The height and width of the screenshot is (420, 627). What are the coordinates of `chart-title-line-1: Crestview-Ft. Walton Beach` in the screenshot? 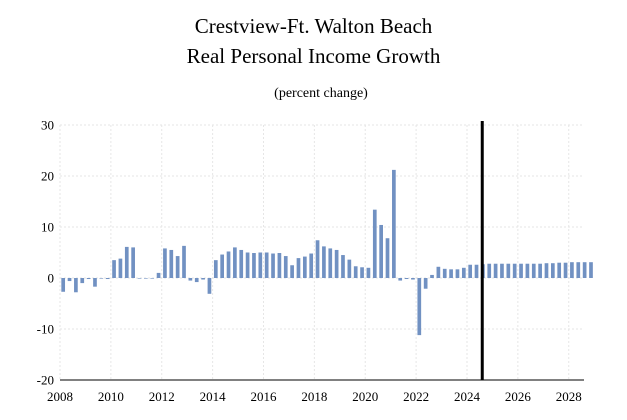 It's located at (314, 26).